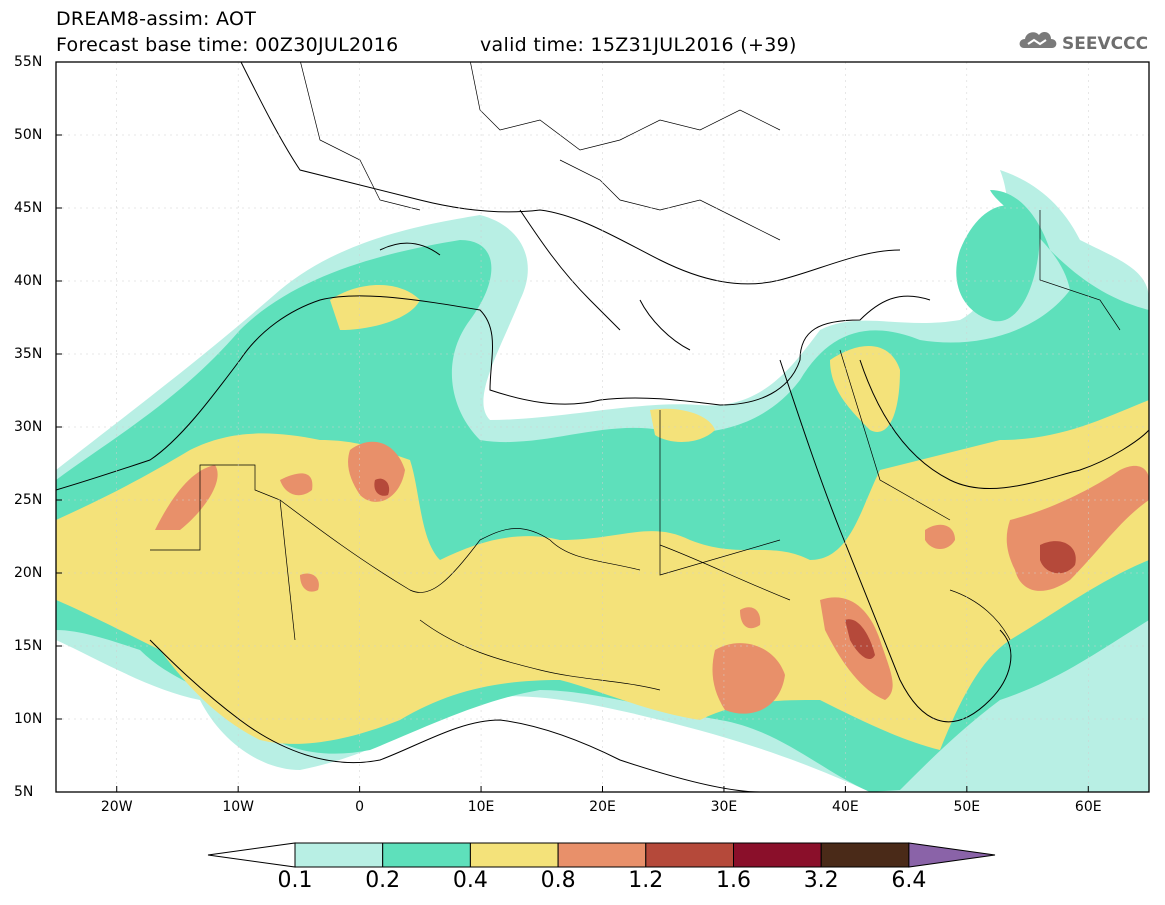 This screenshot has height=905, width=1165. I want to click on forecast-base-time: Forecast base time: 00Z30JUL2016, so click(227, 45).